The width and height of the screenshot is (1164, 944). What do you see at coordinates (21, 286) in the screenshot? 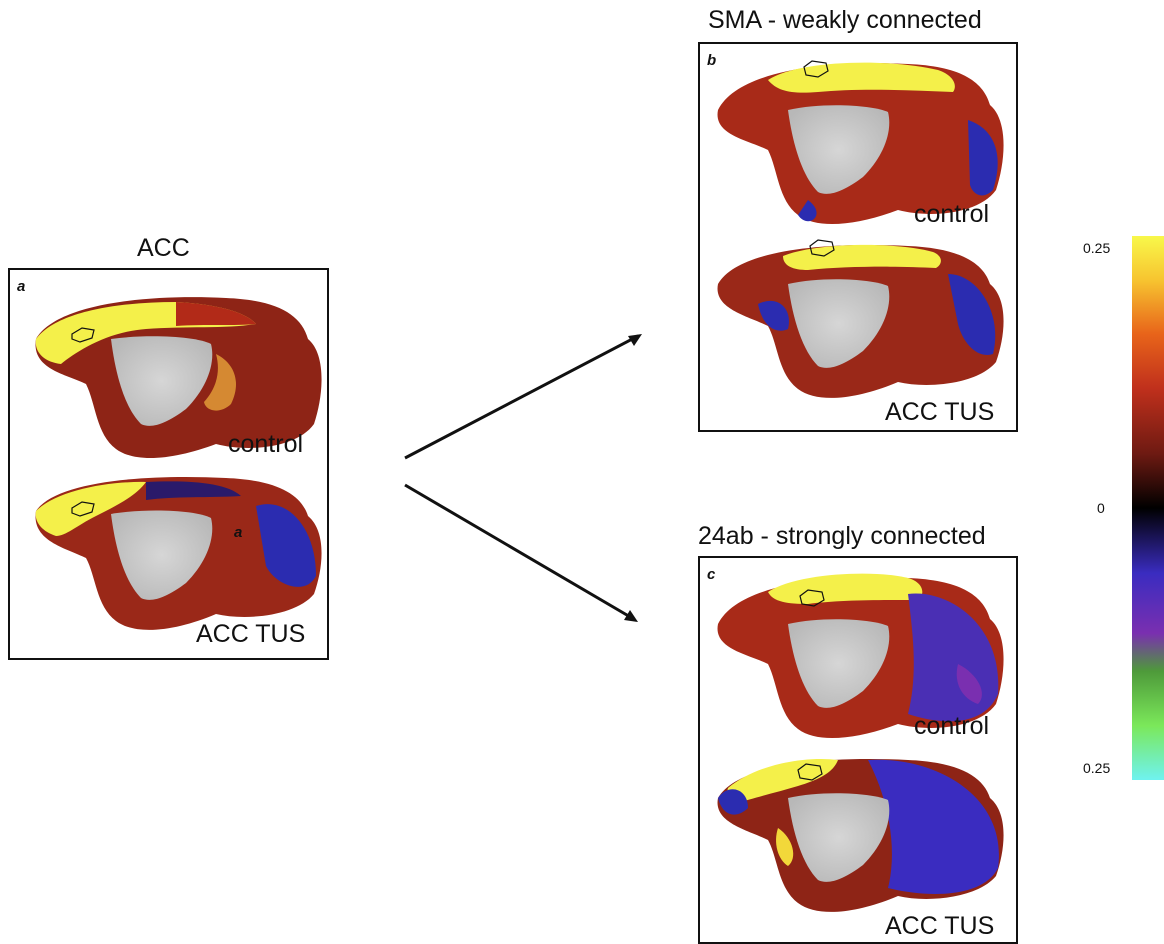
I see `panel-a-letter: a` at bounding box center [21, 286].